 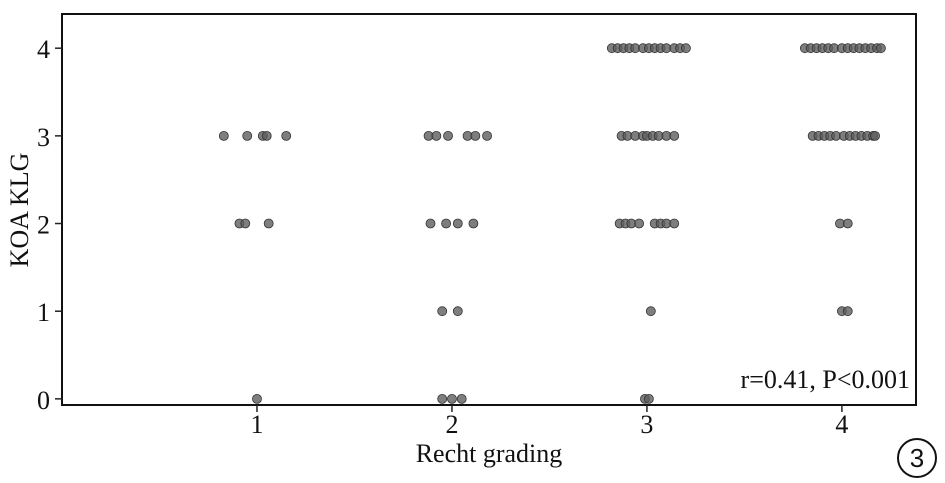 What do you see at coordinates (451, 424) in the screenshot?
I see `x-tick-label: 2` at bounding box center [451, 424].